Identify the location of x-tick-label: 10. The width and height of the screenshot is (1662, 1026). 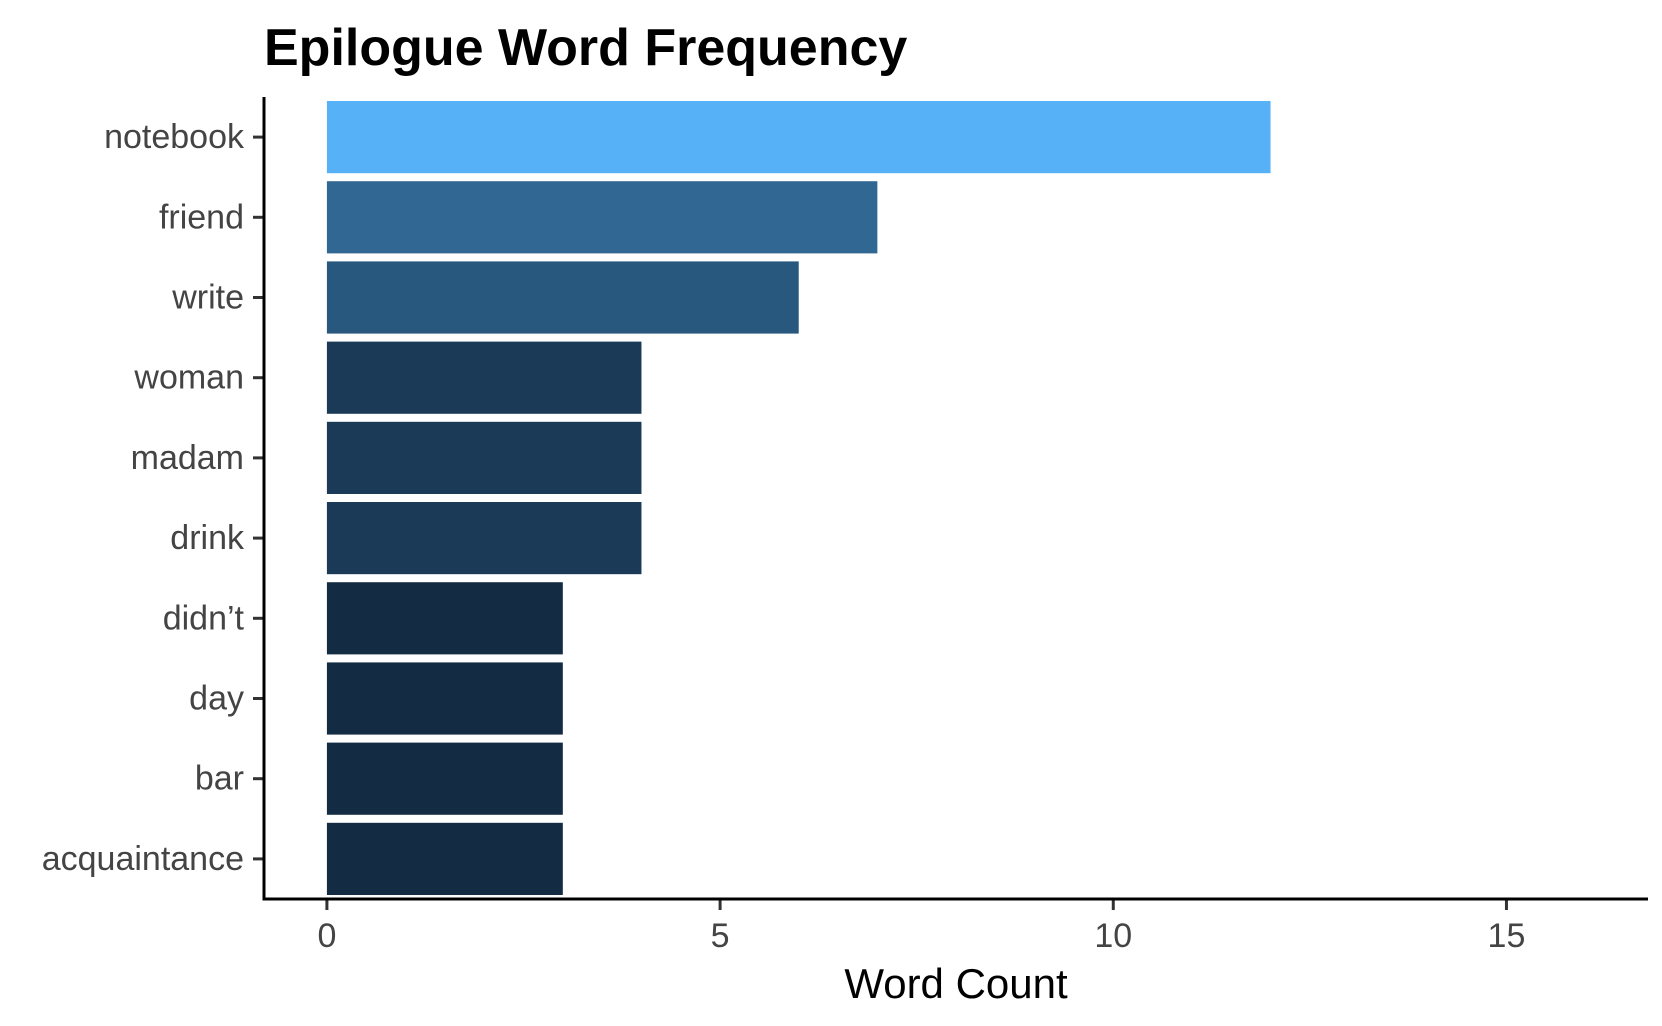
(1113, 936).